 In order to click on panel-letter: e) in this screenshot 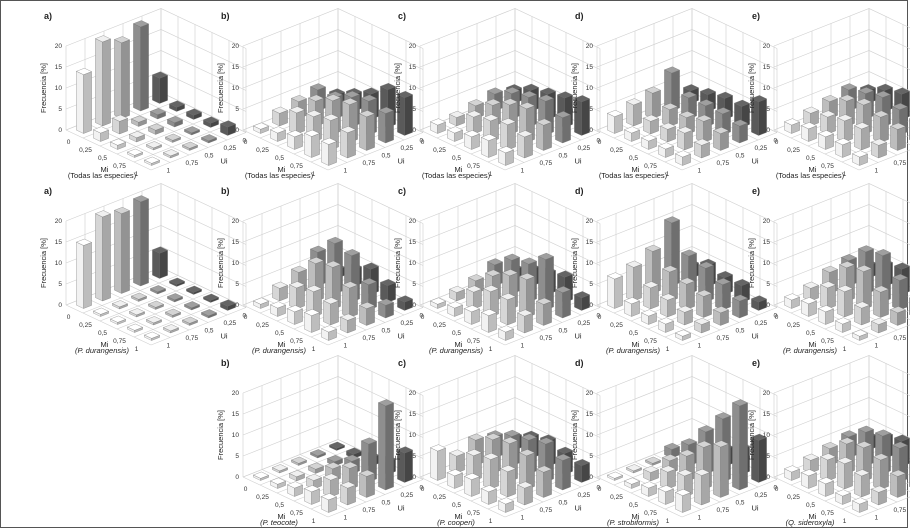, I will do `click(756, 191)`.